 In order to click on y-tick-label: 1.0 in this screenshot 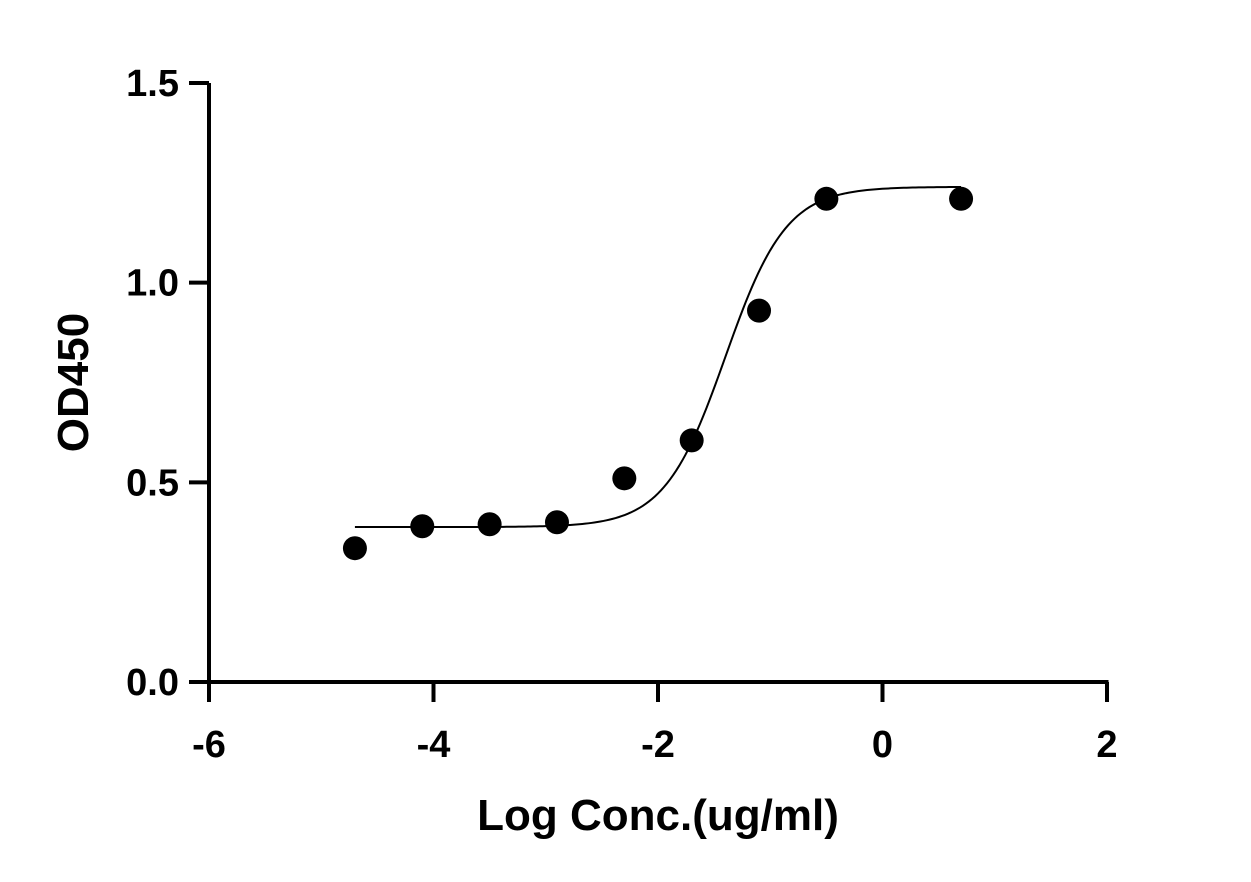, I will do `click(152, 284)`.